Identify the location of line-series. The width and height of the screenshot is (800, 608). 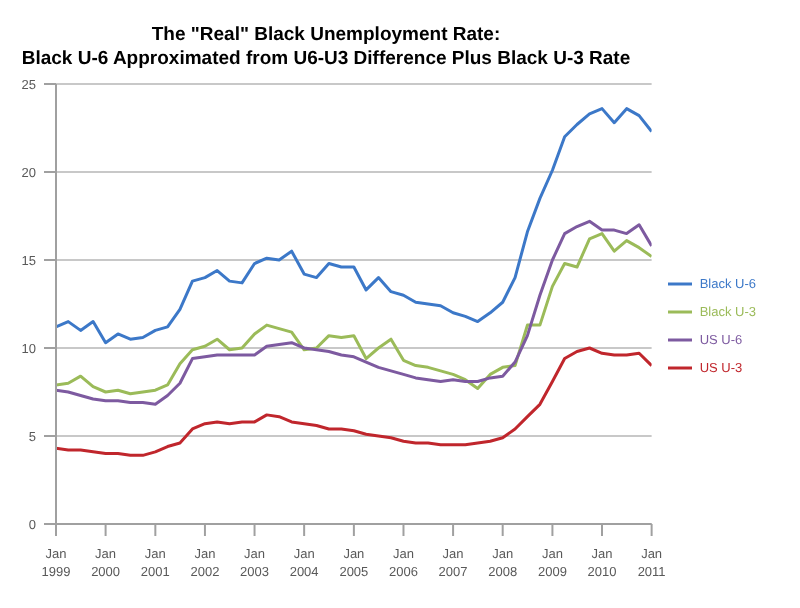
(354, 401).